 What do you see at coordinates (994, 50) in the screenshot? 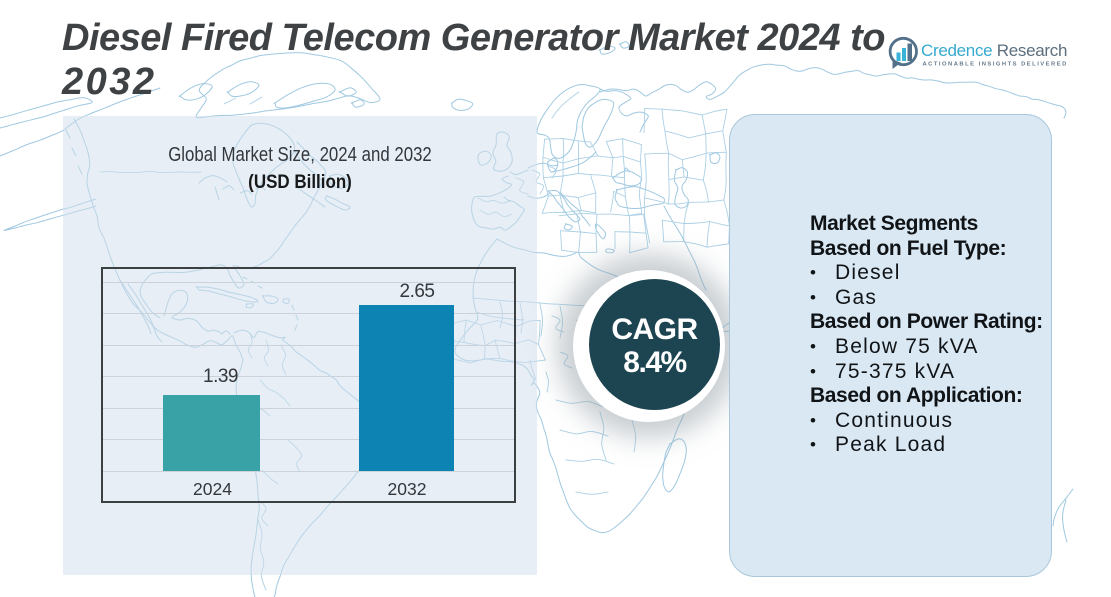
I see `svg-text: Credence Research` at bounding box center [994, 50].